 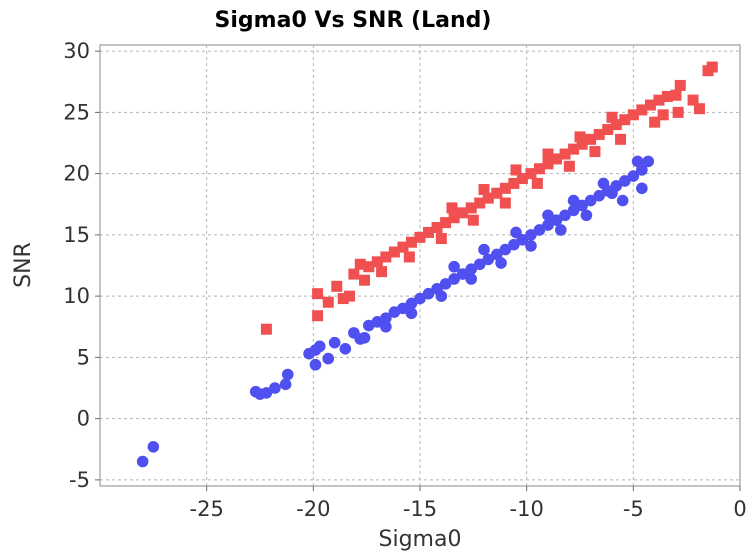 What do you see at coordinates (83, 357) in the screenshot?
I see `y-tick-label: 5` at bounding box center [83, 357].